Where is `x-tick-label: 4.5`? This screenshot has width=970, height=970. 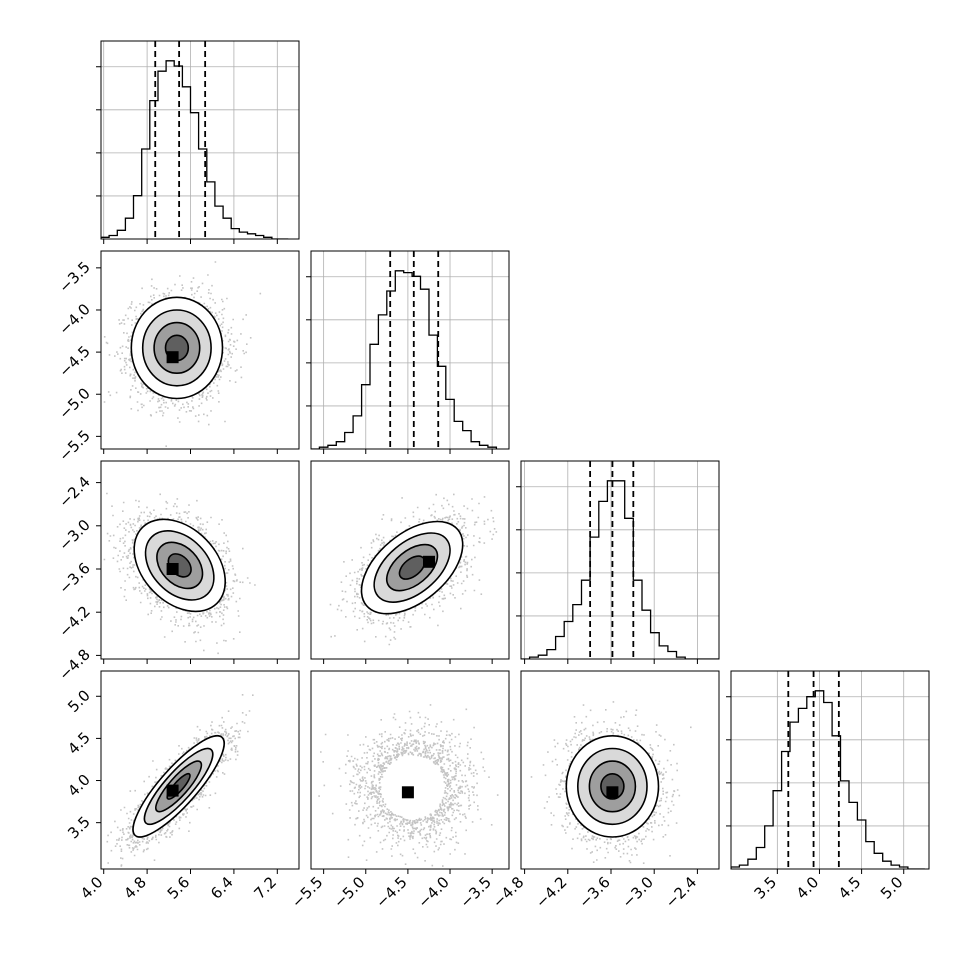
x-tick-label: 4.5 is located at coordinates (850, 888).